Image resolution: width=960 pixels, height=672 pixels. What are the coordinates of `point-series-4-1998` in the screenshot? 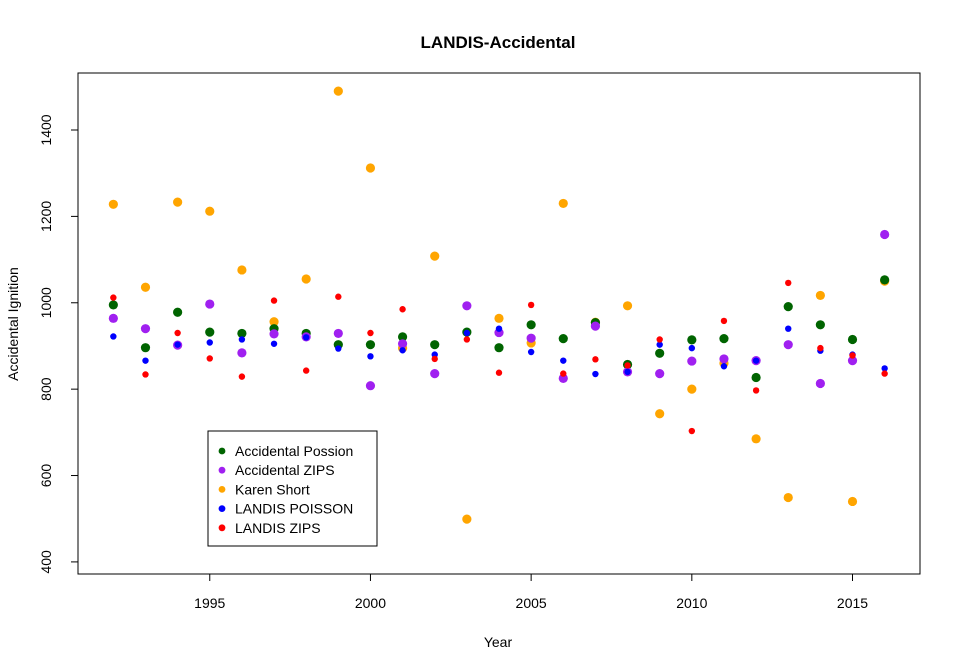 It's located at (306, 370).